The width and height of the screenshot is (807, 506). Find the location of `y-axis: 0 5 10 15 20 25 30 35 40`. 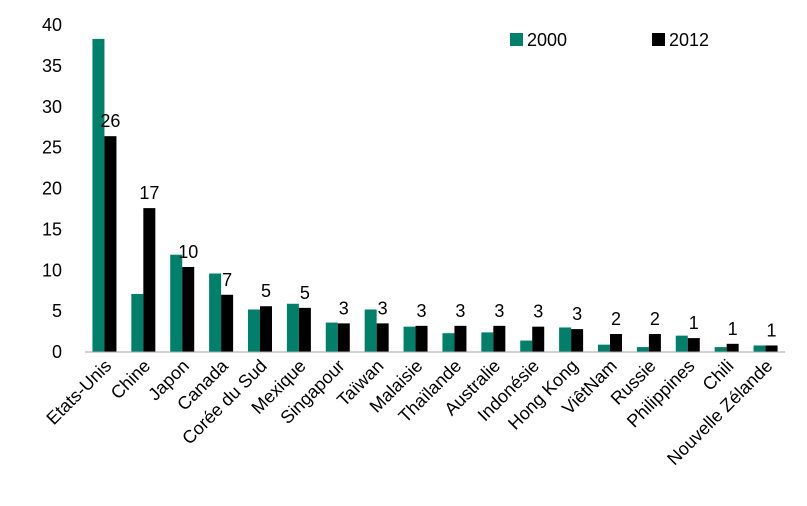

y-axis: 0 5 10 15 20 25 30 35 40 is located at coordinates (52, 188).